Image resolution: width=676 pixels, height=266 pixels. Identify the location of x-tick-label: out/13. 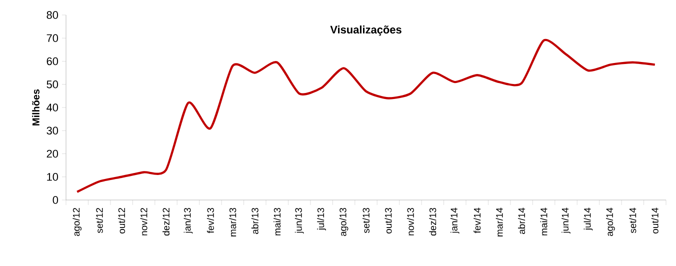
(388, 221).